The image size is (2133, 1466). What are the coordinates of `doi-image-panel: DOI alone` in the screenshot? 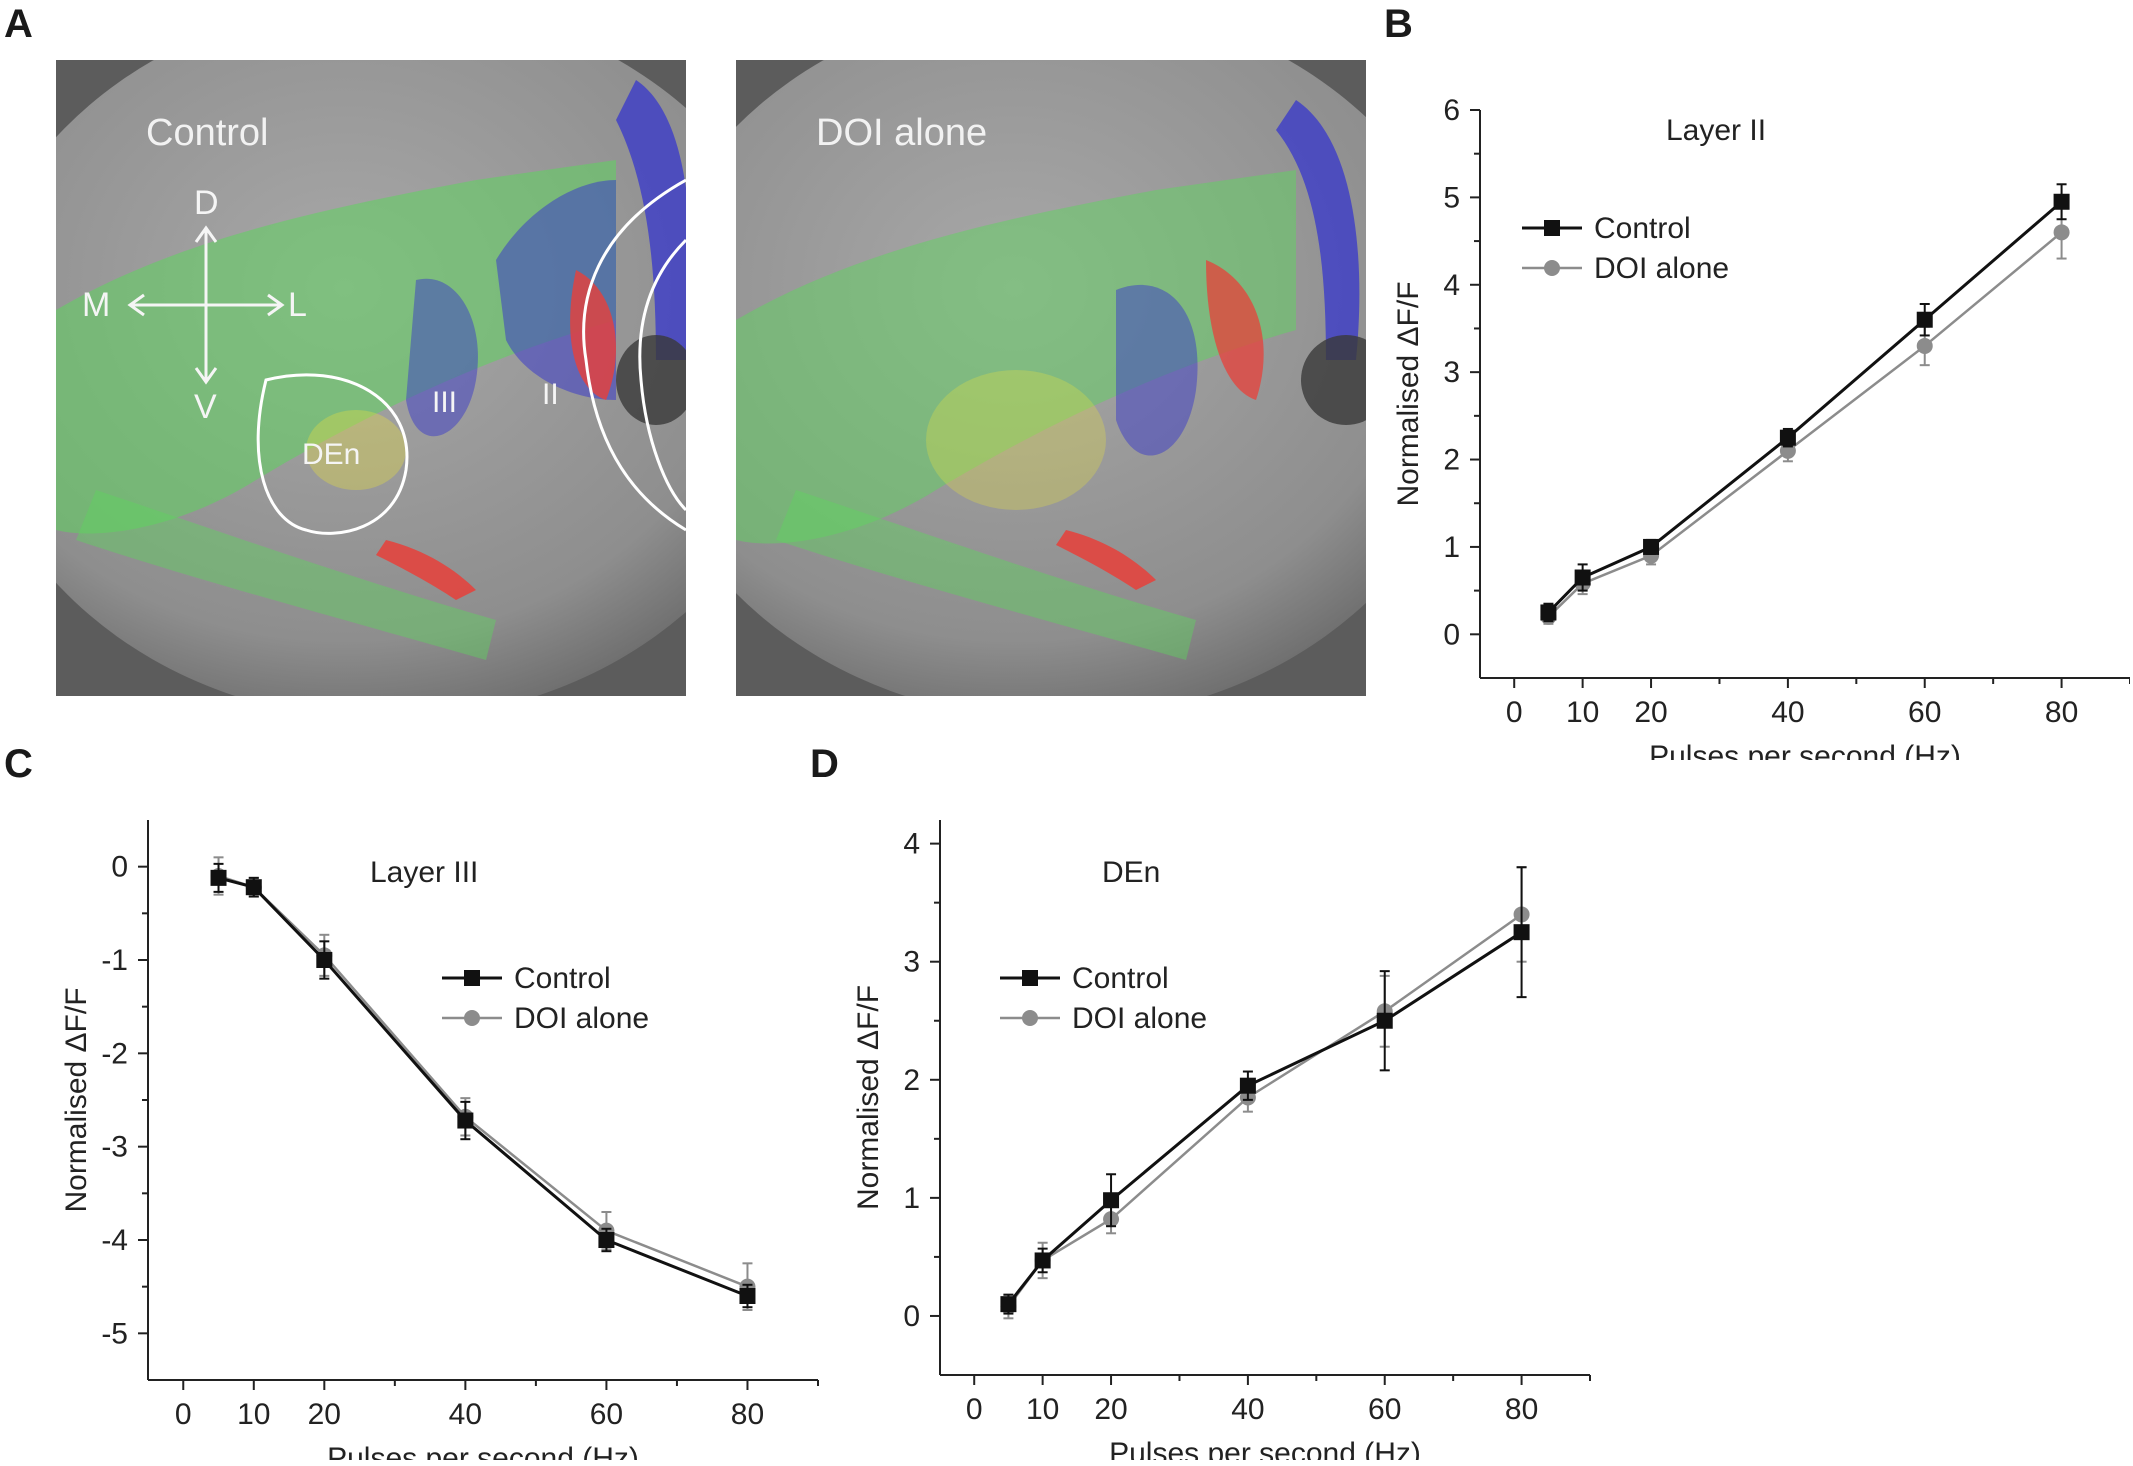 It's located at (1051, 378).